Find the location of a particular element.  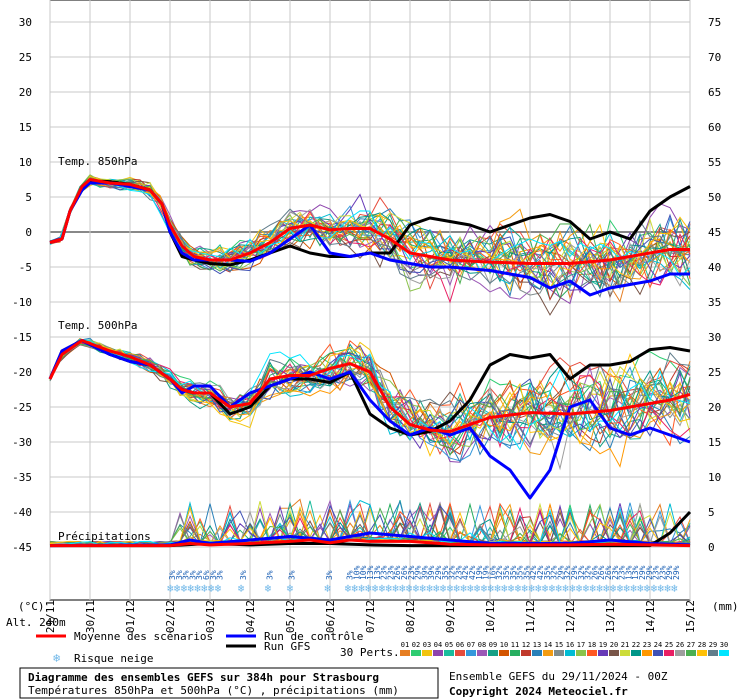

x-date-label: 05/12 is located at coordinates (290, 616).